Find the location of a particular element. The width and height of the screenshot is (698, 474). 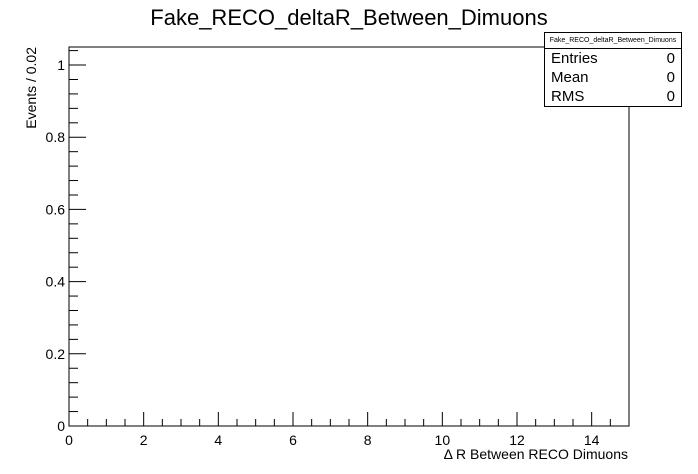

stats-row-mean: Mean 0 is located at coordinates (613, 77).